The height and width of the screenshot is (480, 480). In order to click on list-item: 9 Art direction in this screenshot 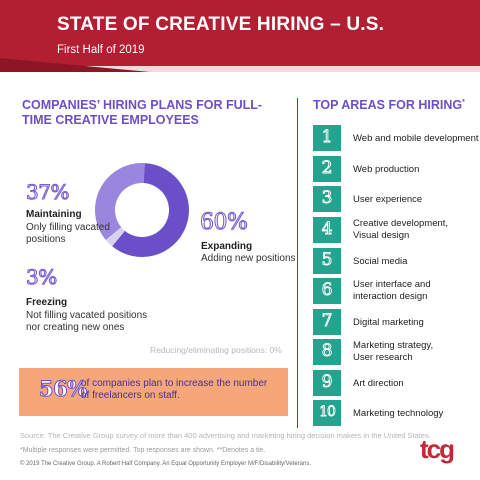, I will do `click(393, 384)`.